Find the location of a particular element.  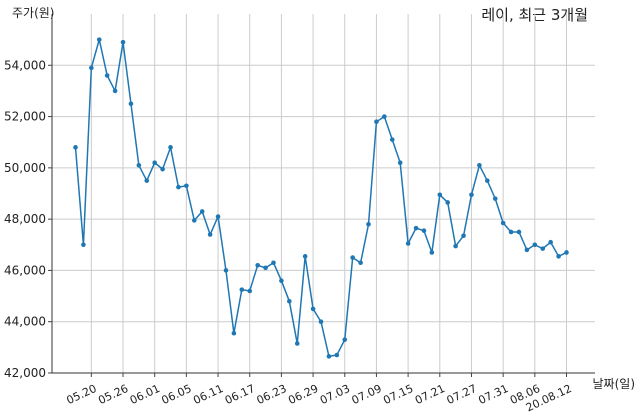

y-tick-label: 46,000 is located at coordinates (25, 270).